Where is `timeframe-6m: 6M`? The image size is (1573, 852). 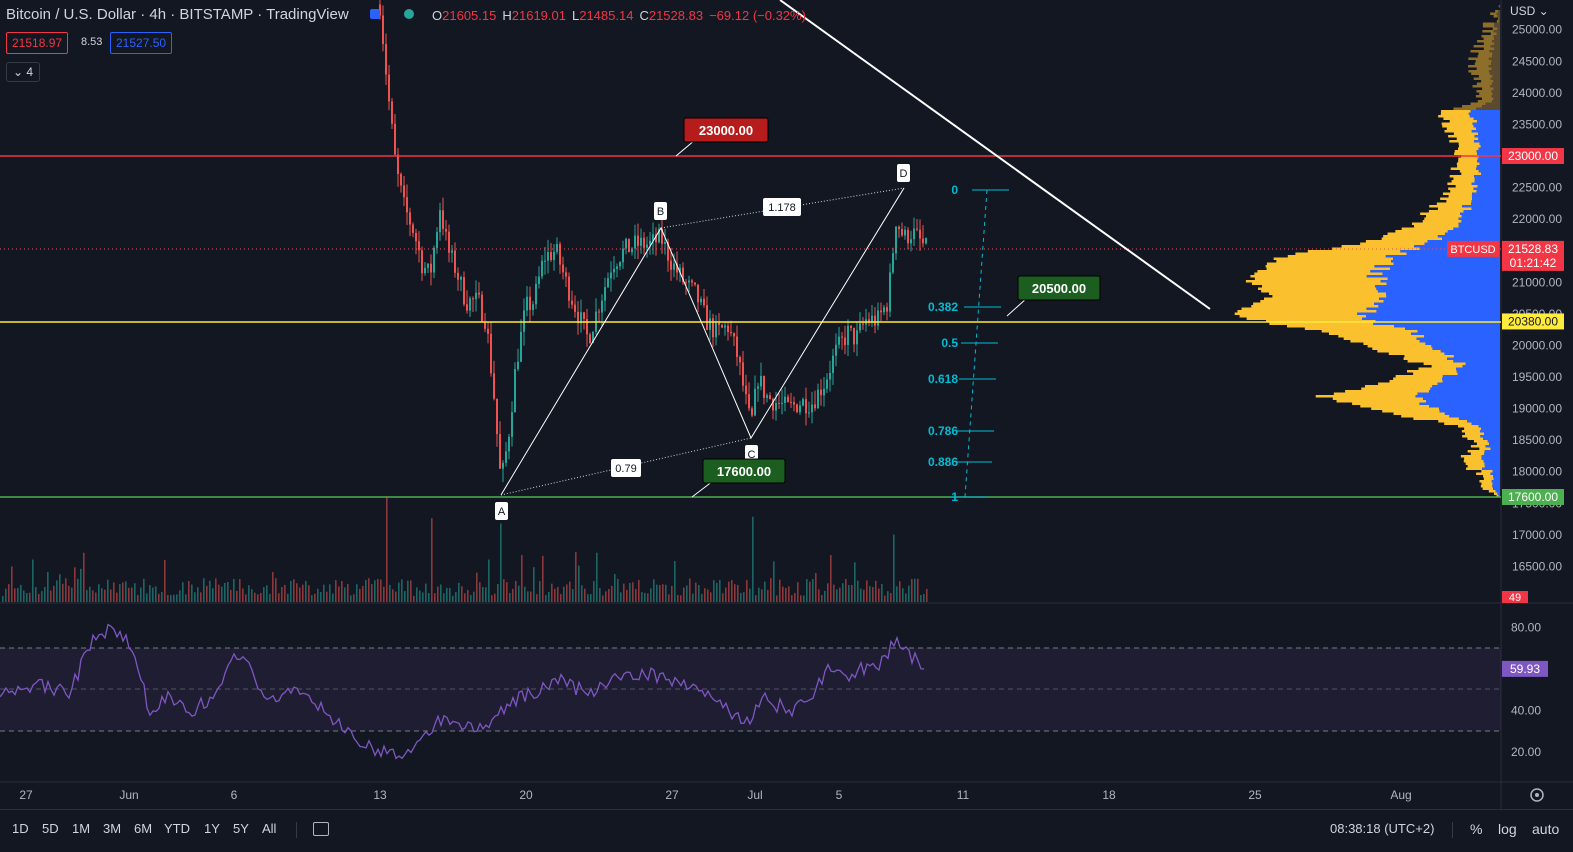
timeframe-6m: 6M is located at coordinates (143, 828).